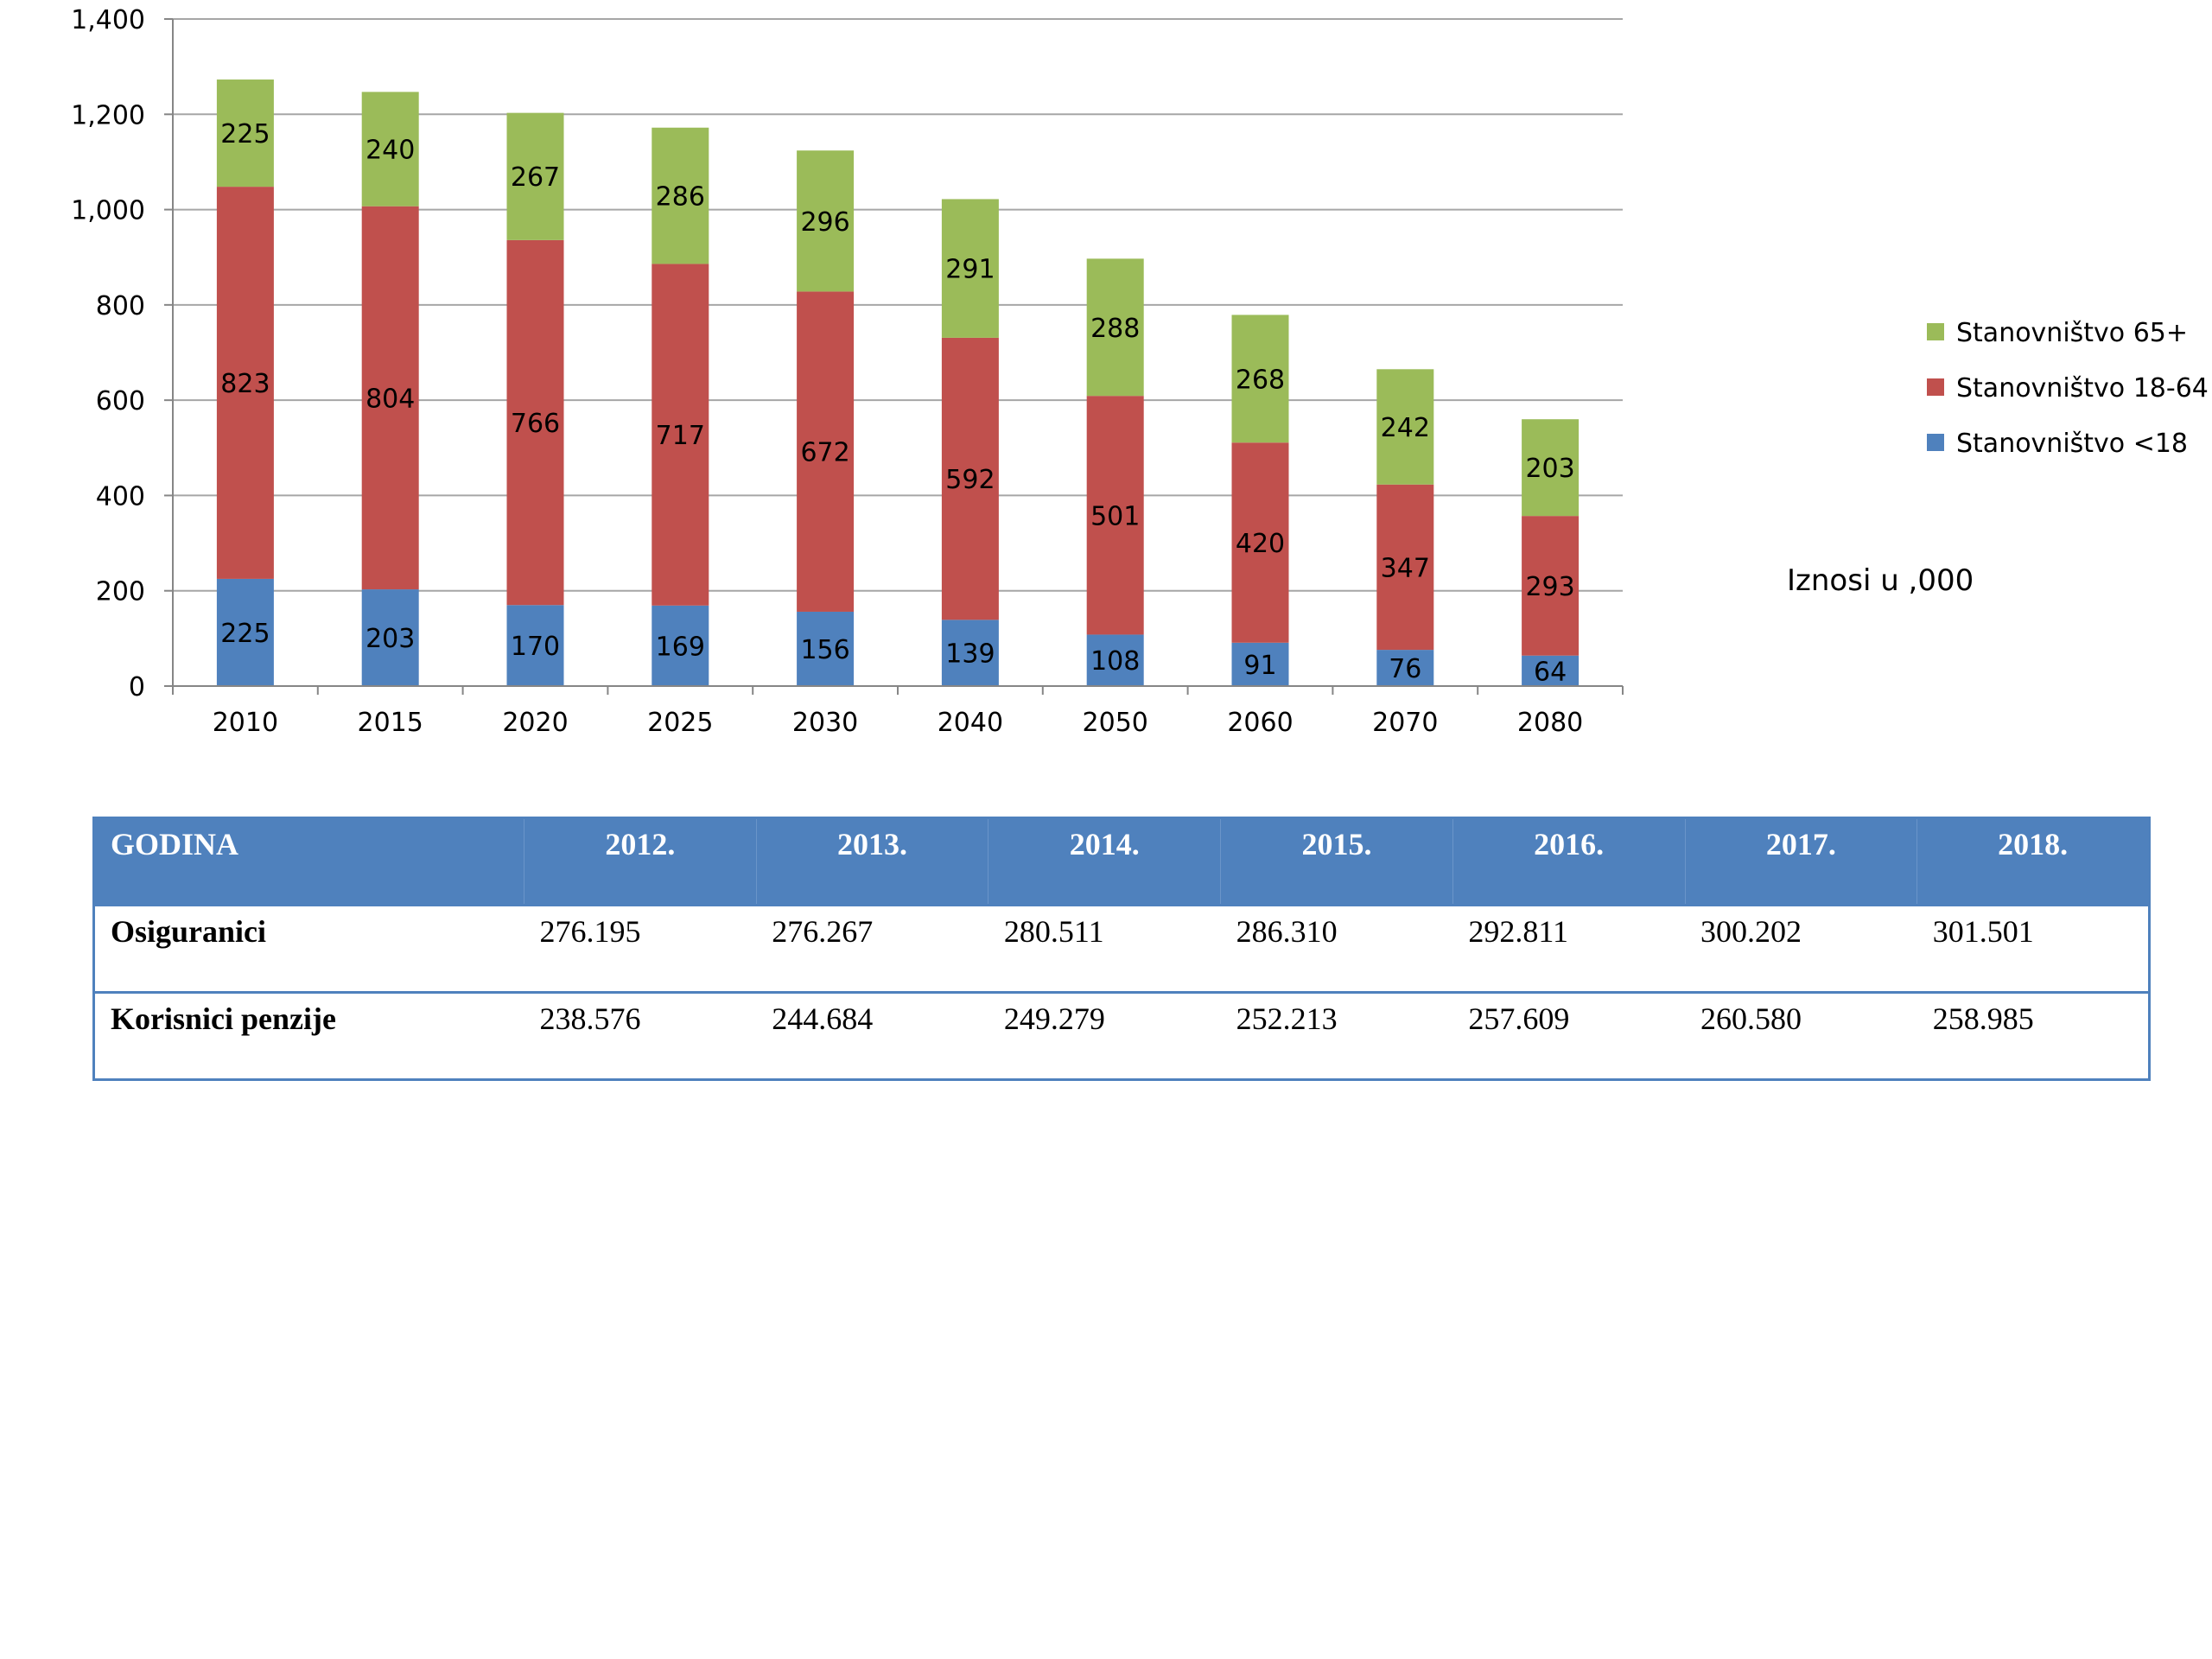  Describe the element at coordinates (1800, 861) in the screenshot. I see `table-header-year: 2017.` at that location.